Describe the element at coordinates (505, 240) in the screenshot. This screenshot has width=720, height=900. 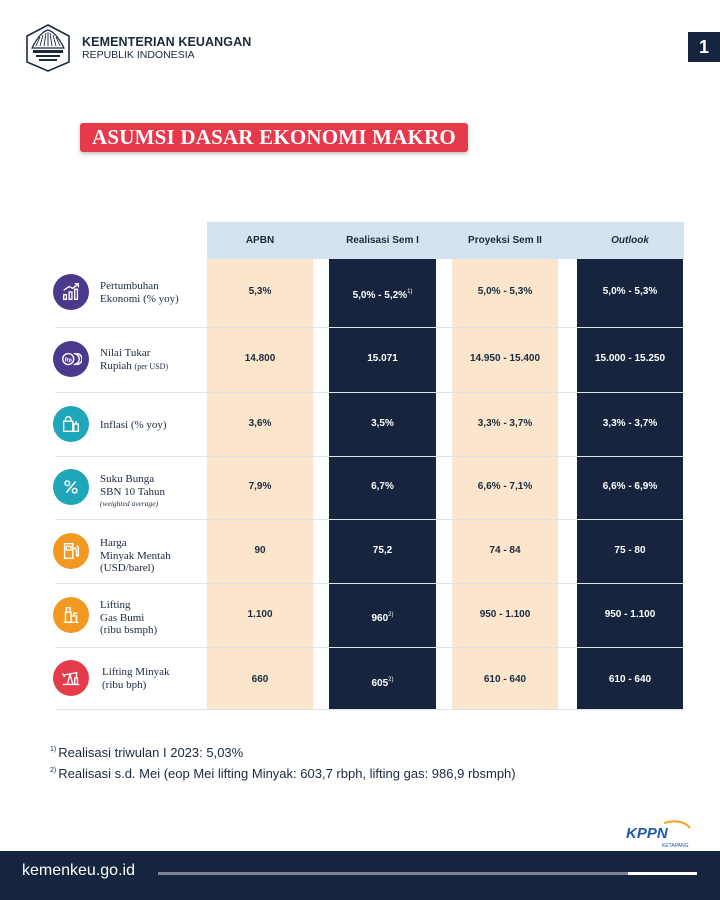
I see `column-header-proyeksi: Proyeksi Sem II` at that location.